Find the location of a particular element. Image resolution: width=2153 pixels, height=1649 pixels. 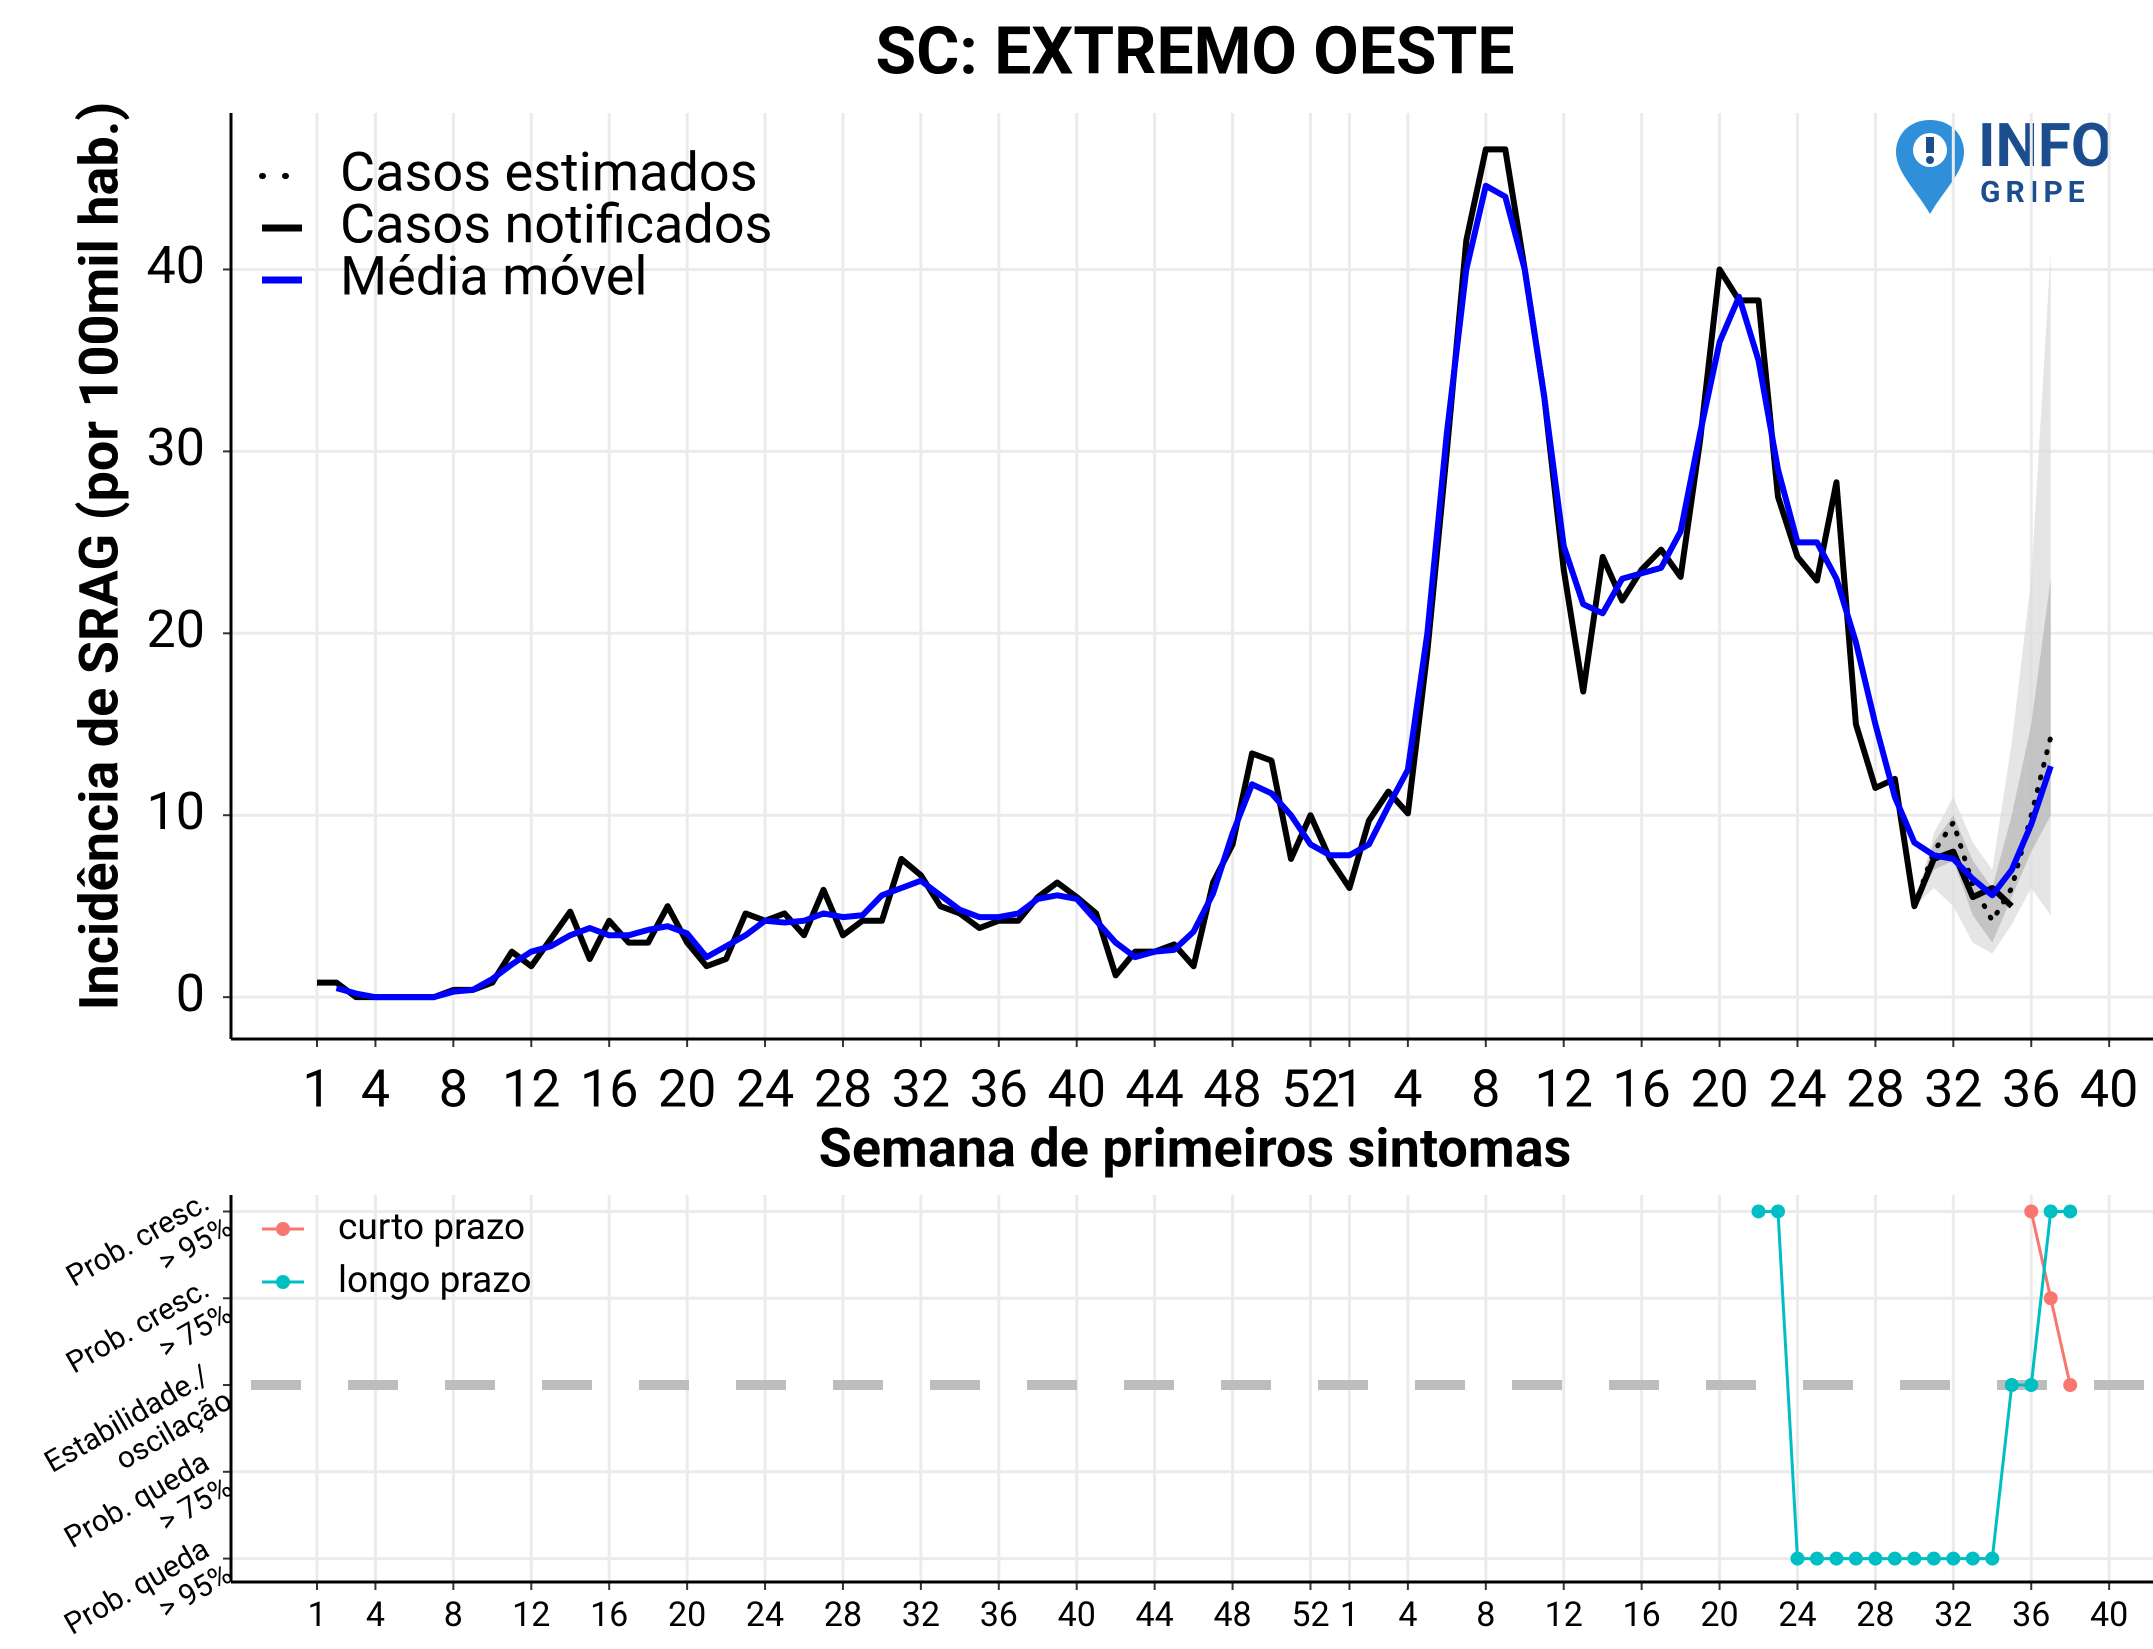

y-tick-label: 40 is located at coordinates (176, 265).